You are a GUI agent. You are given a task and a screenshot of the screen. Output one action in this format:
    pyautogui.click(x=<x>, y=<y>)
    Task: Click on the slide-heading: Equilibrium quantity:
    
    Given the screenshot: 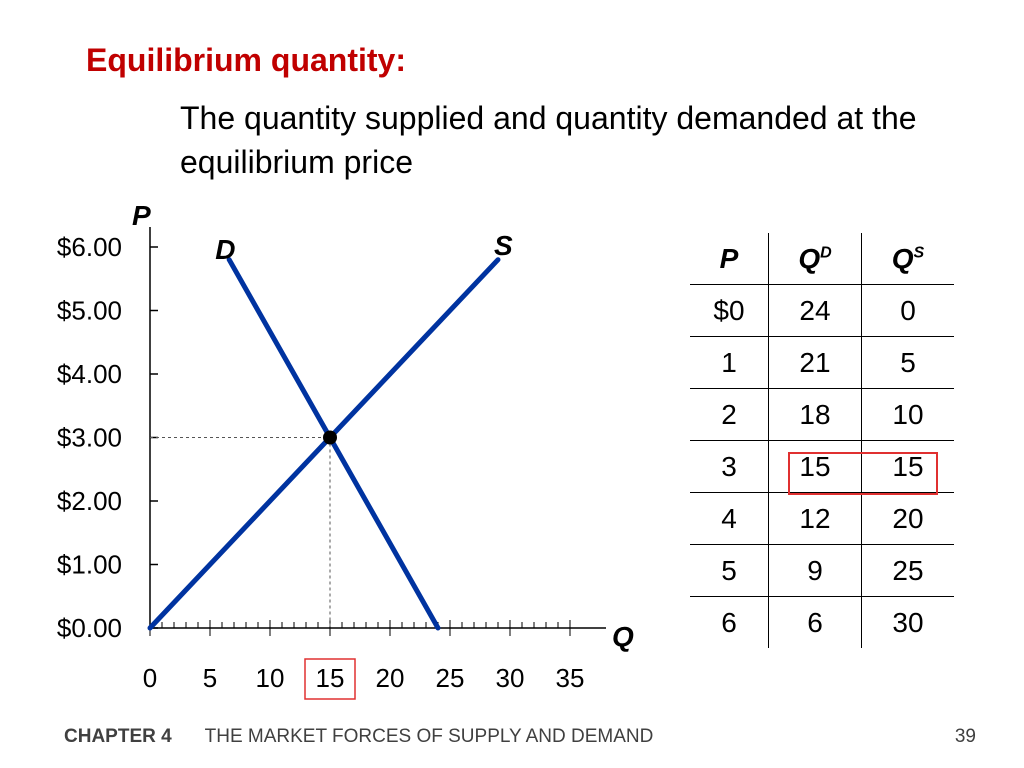 What is the action you would take?
    pyautogui.click(x=246, y=60)
    